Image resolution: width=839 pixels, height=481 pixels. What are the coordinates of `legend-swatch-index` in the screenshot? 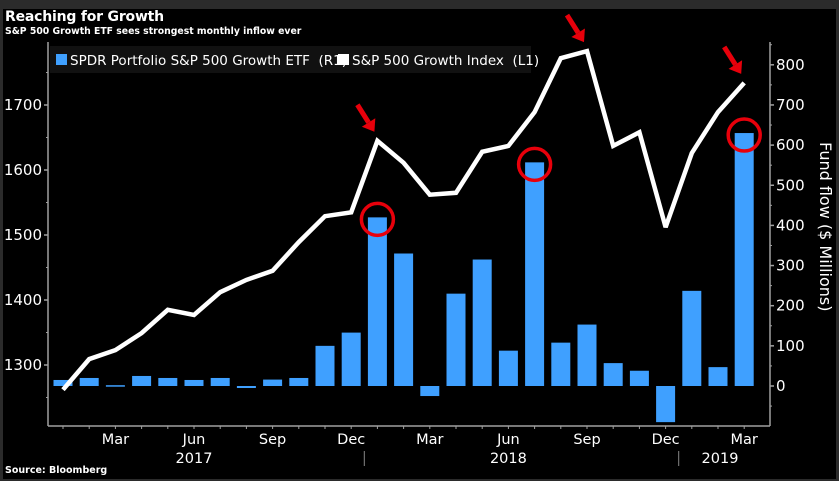 It's located at (343, 59).